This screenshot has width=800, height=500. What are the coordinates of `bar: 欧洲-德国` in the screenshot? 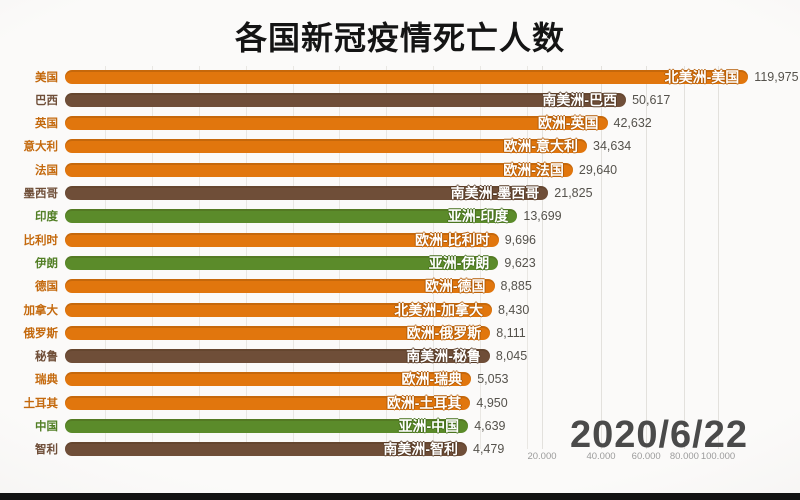 It's located at (280, 286).